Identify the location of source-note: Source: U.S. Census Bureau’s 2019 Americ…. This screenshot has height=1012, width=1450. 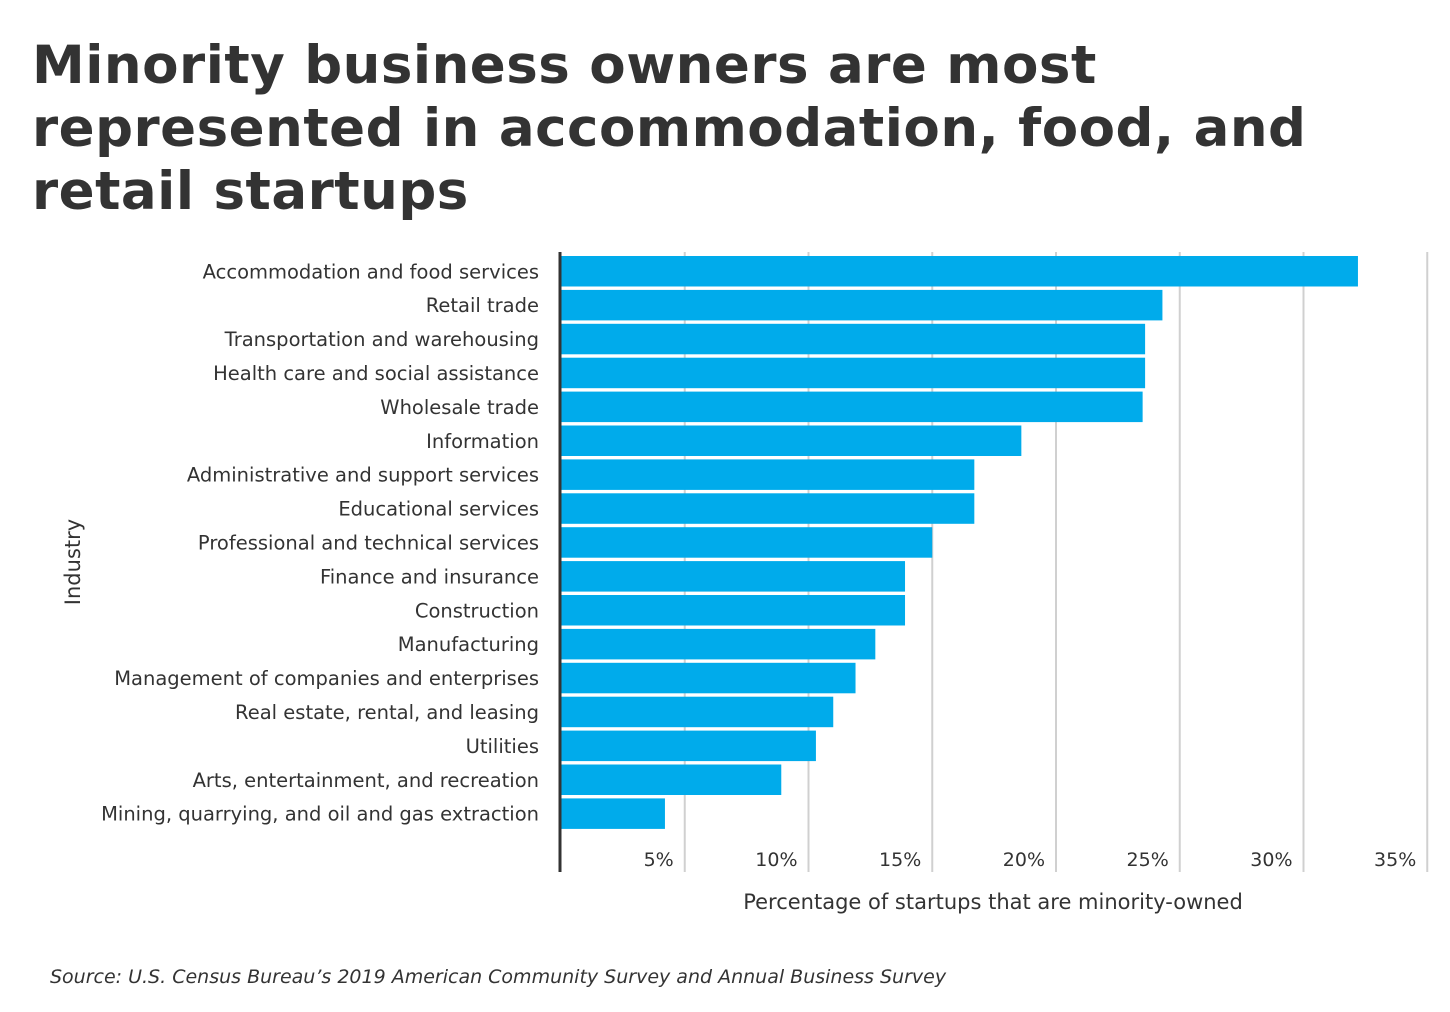
(498, 977).